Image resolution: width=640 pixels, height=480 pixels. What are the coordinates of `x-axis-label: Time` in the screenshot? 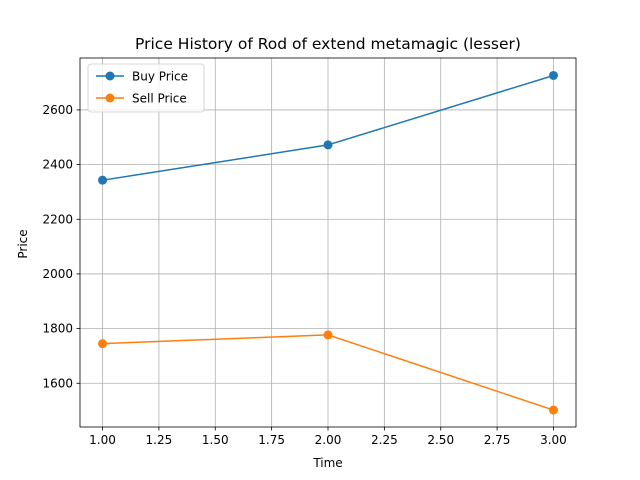 It's located at (327, 463).